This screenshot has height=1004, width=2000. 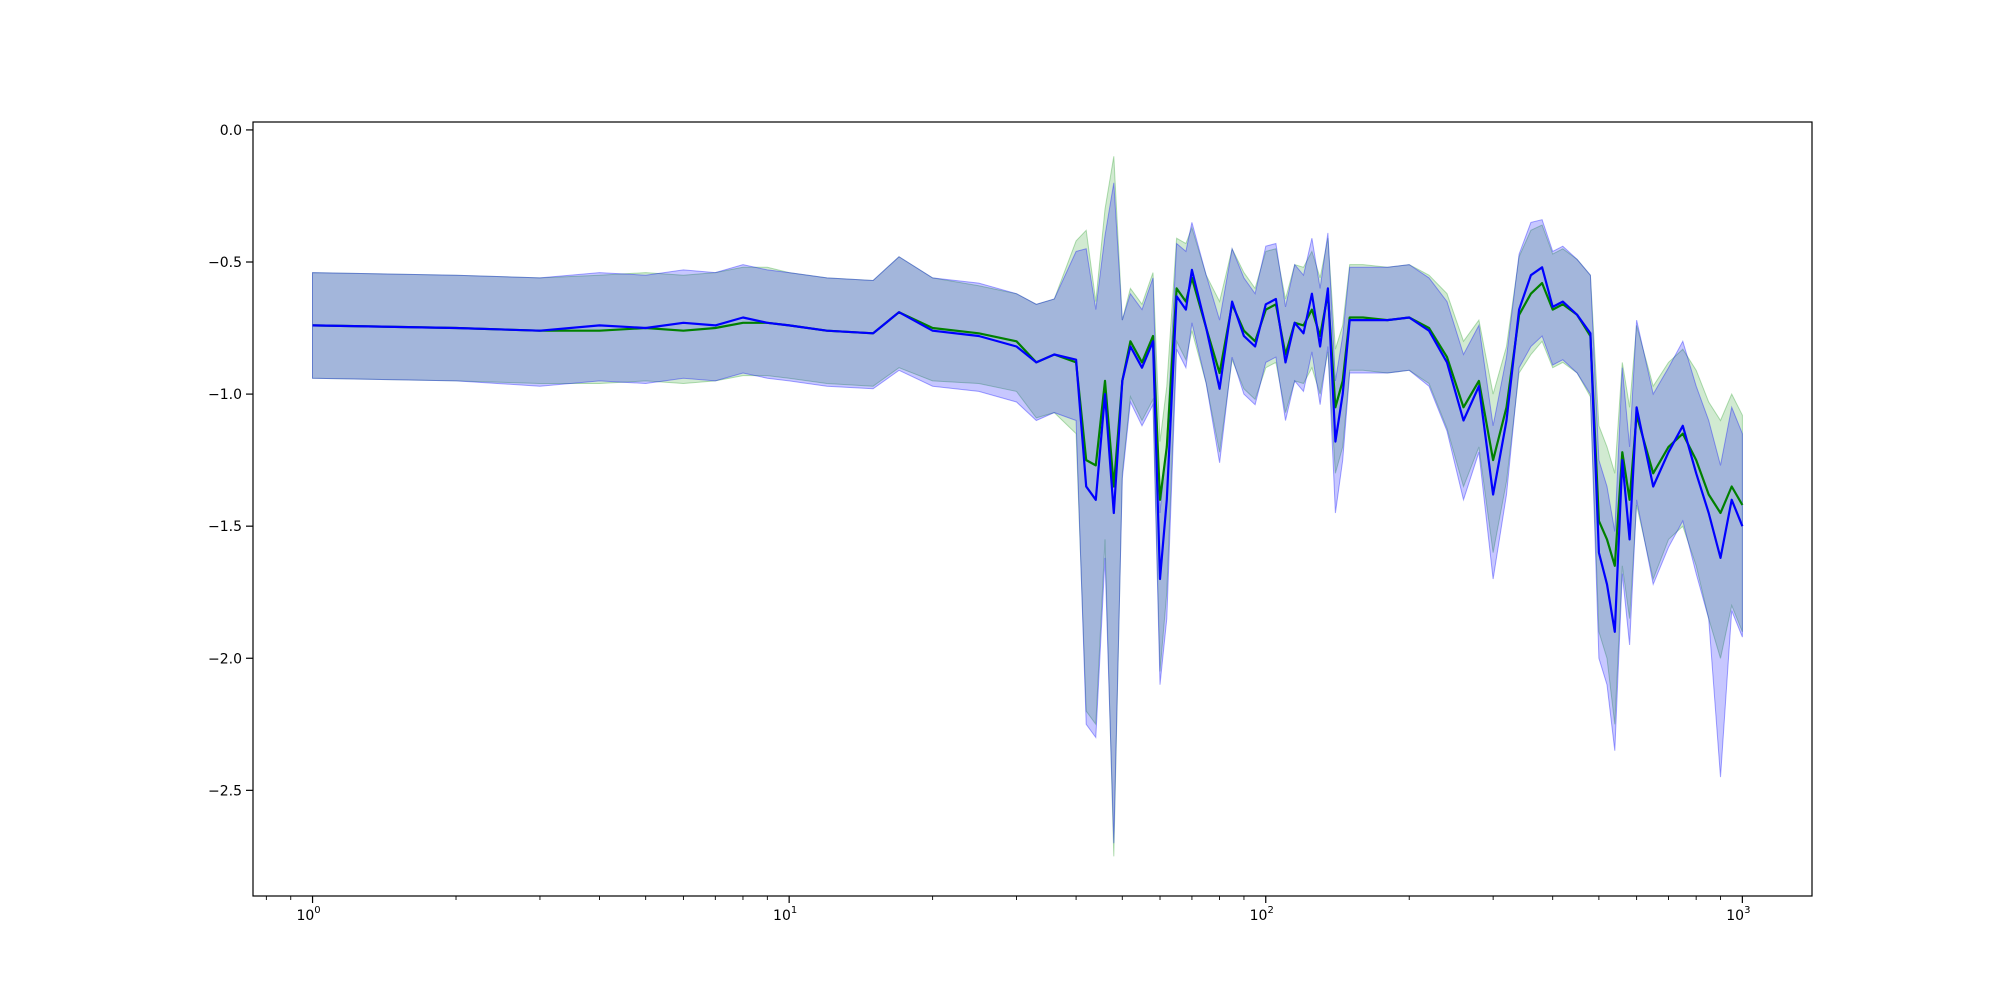 What do you see at coordinates (231, 131) in the screenshot?
I see `y-tick-label: 0.0` at bounding box center [231, 131].